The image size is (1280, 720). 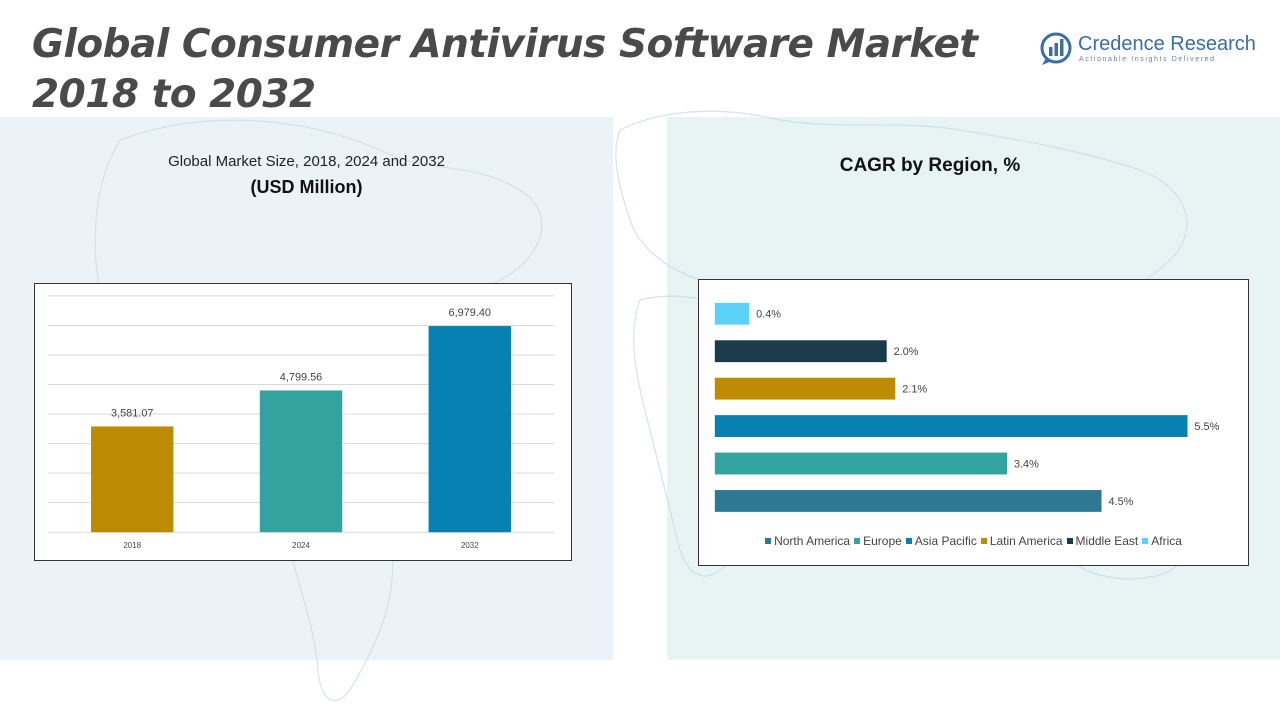 What do you see at coordinates (174, 94) in the screenshot?
I see `page-title-line2: 2018 to 2032` at bounding box center [174, 94].